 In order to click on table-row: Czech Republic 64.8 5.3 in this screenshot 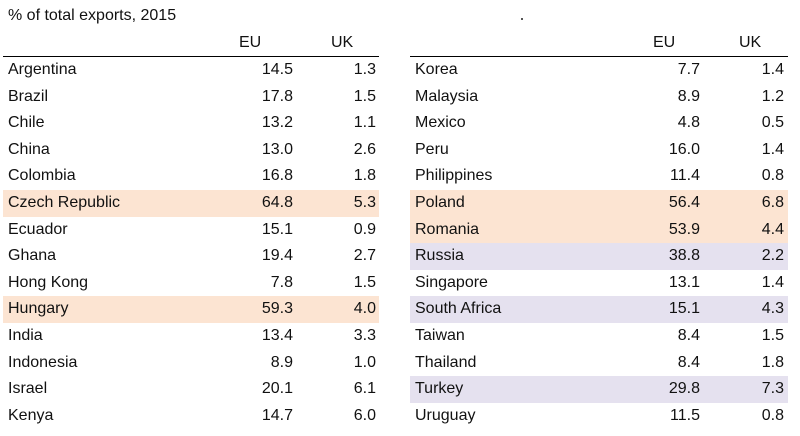, I will do `click(191, 203)`.